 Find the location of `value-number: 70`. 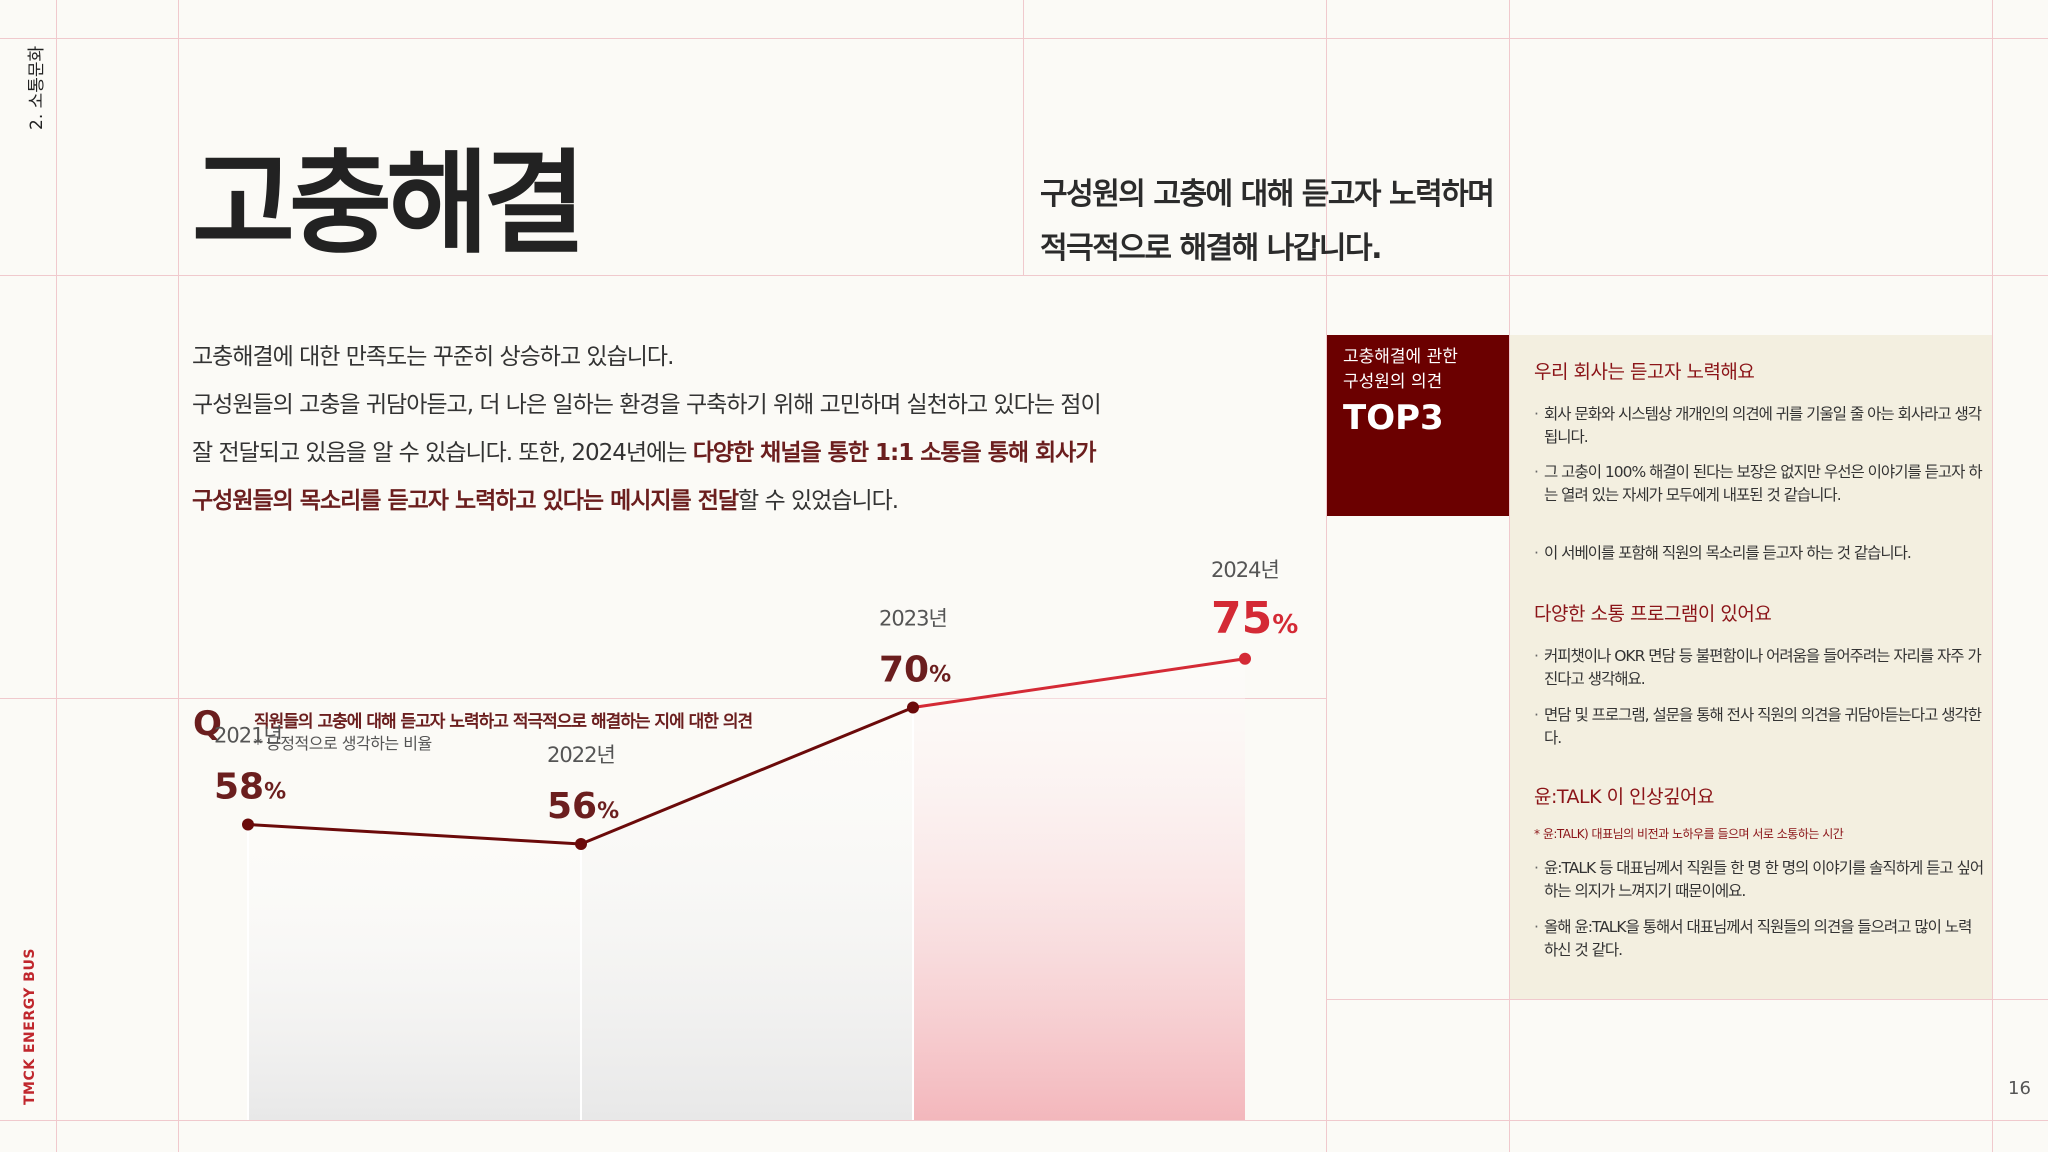

value-number: 70 is located at coordinates (904, 670).